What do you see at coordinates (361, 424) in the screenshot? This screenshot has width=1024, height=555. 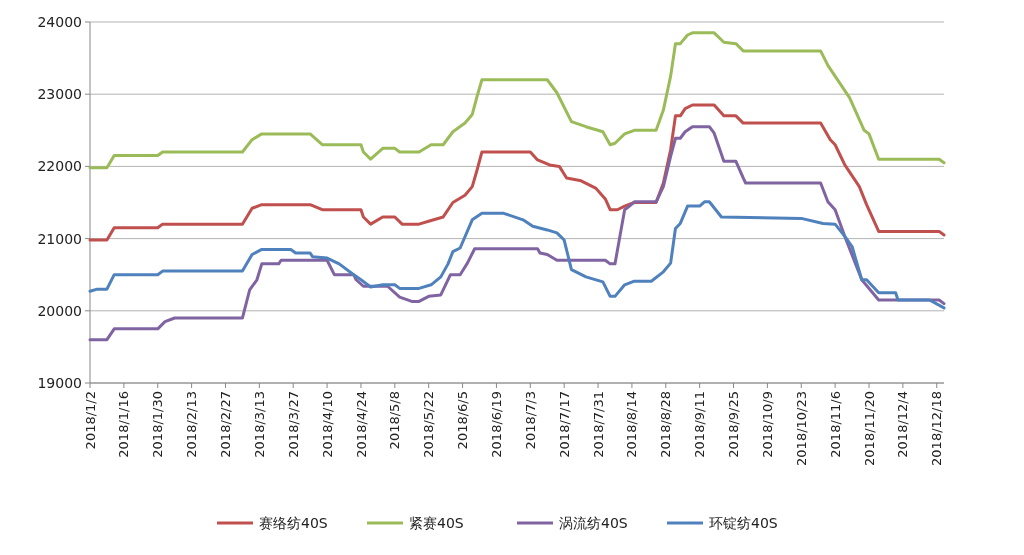 I see `x-tick-label: 2018/4/24` at bounding box center [361, 424].